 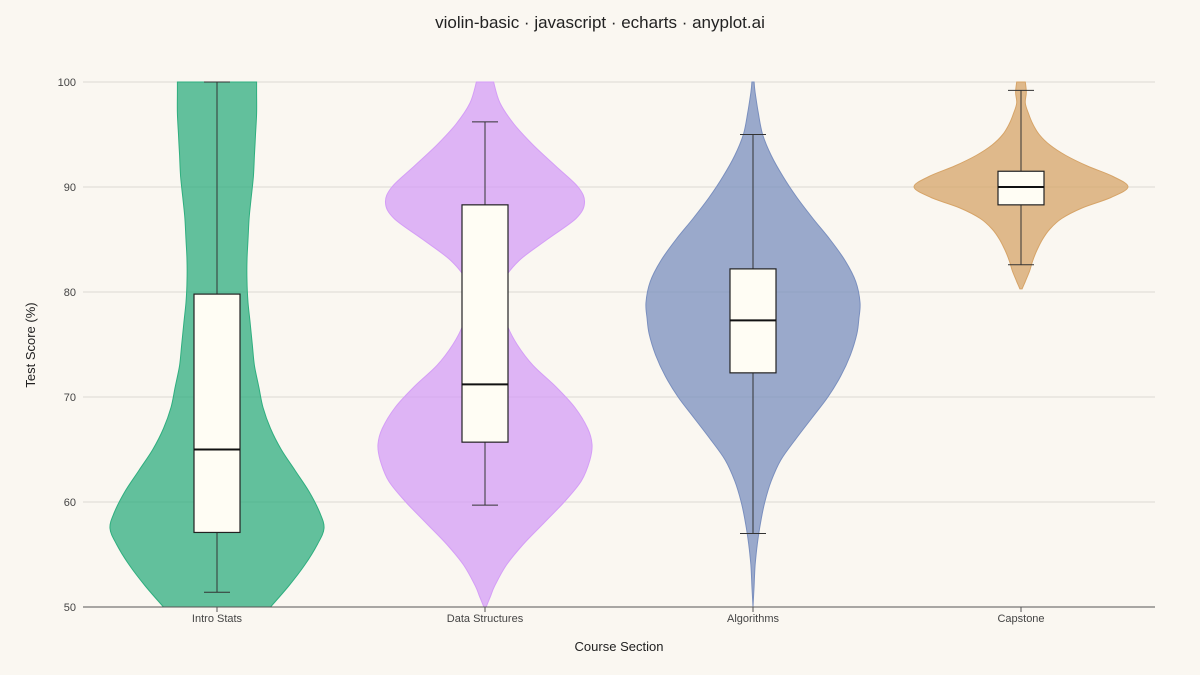 I want to click on y-axis-label: Test Score (%), so click(x=30, y=344).